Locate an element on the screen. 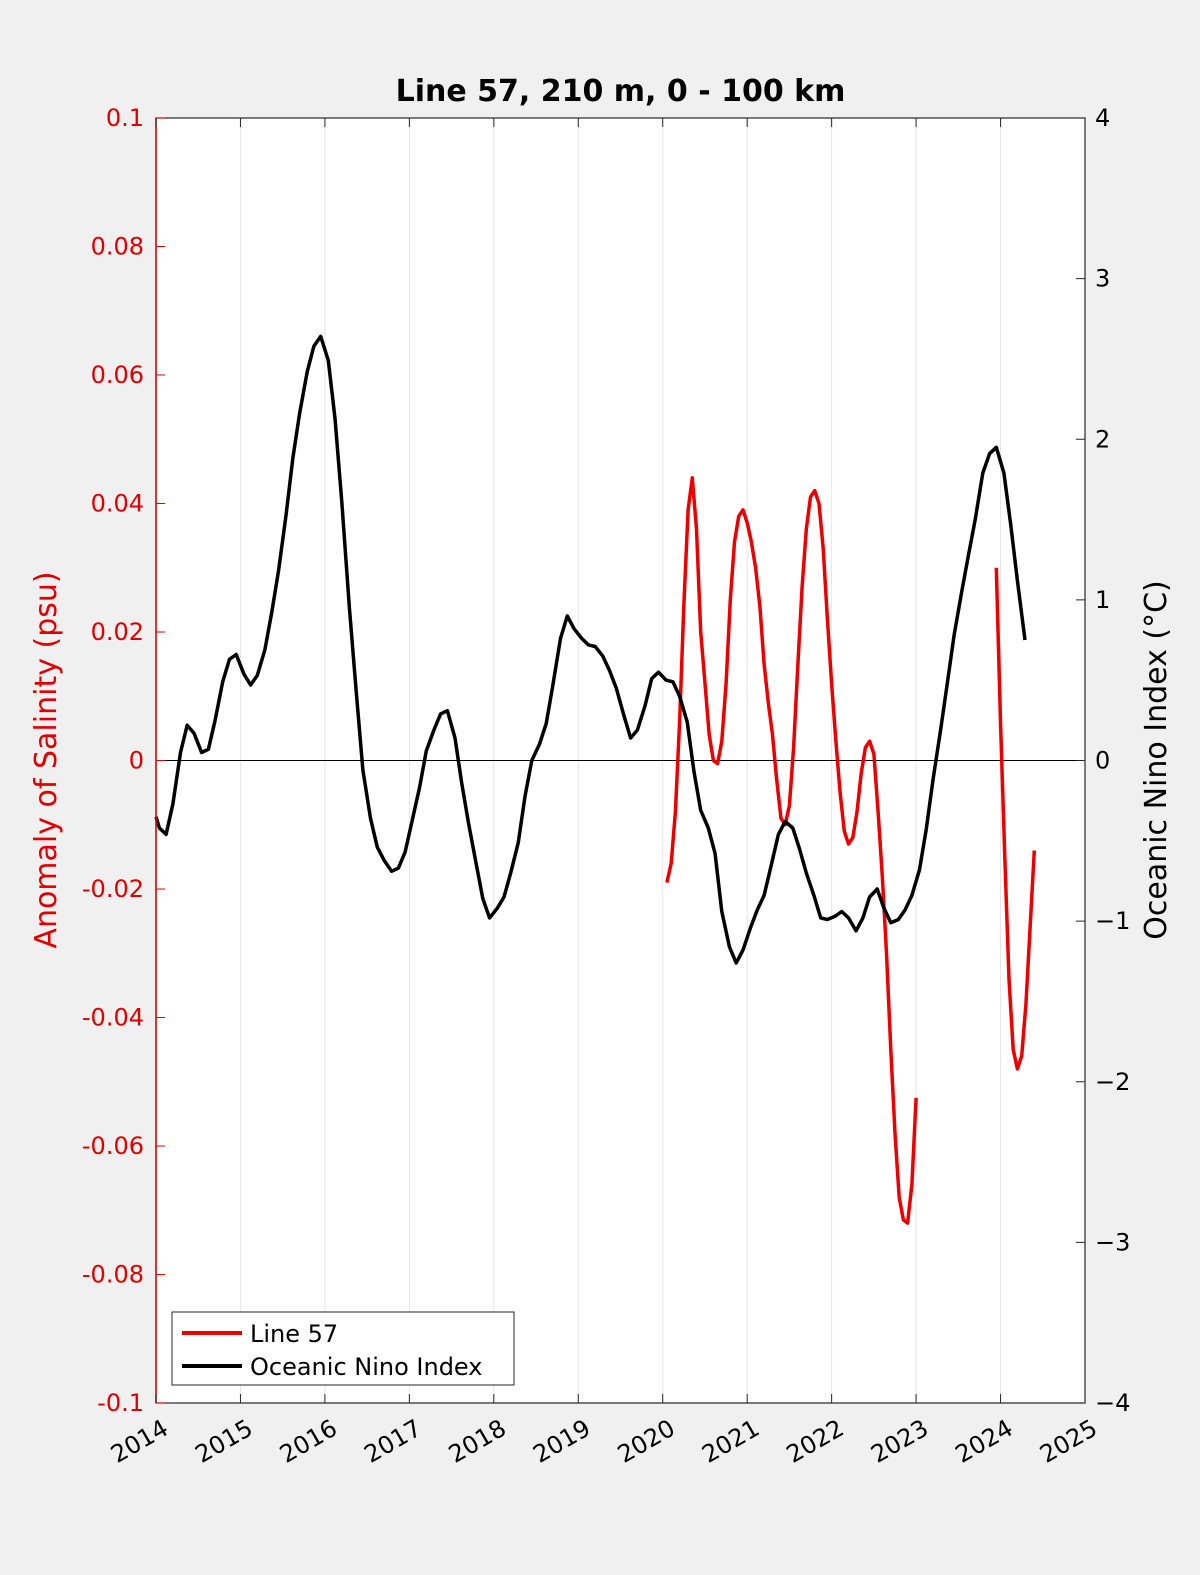 The image size is (1200, 1575). legend-label-line57: Line 57 is located at coordinates (294, 1334).